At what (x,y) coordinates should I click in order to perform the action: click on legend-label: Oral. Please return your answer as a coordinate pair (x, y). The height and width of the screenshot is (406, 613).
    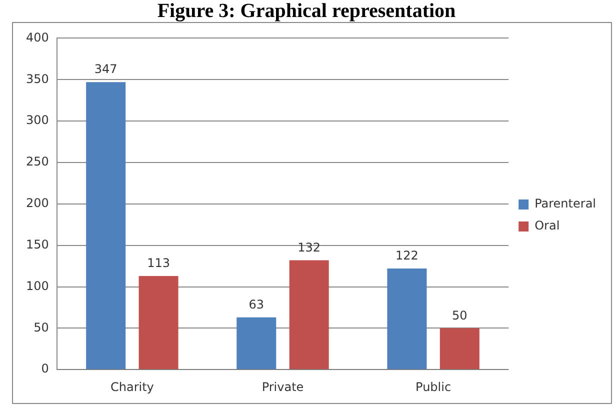
    Looking at the image, I should click on (547, 225).